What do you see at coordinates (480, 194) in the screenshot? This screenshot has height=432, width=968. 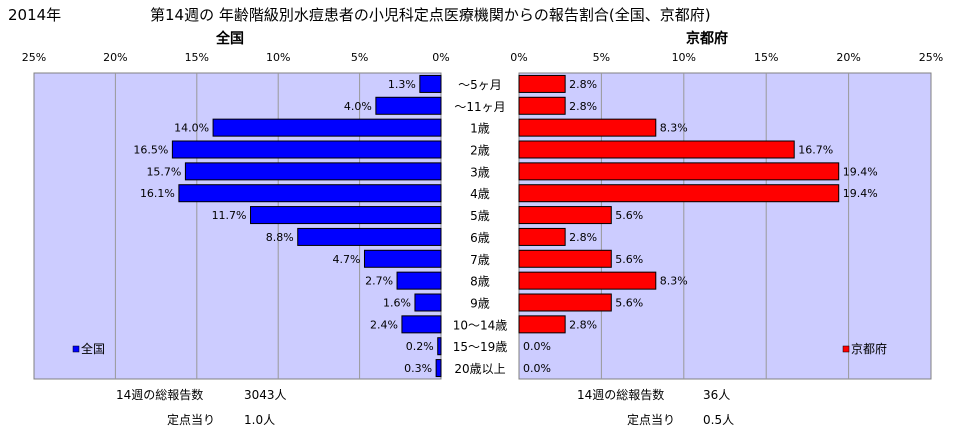 I see `age-category-label: 4歳` at bounding box center [480, 194].